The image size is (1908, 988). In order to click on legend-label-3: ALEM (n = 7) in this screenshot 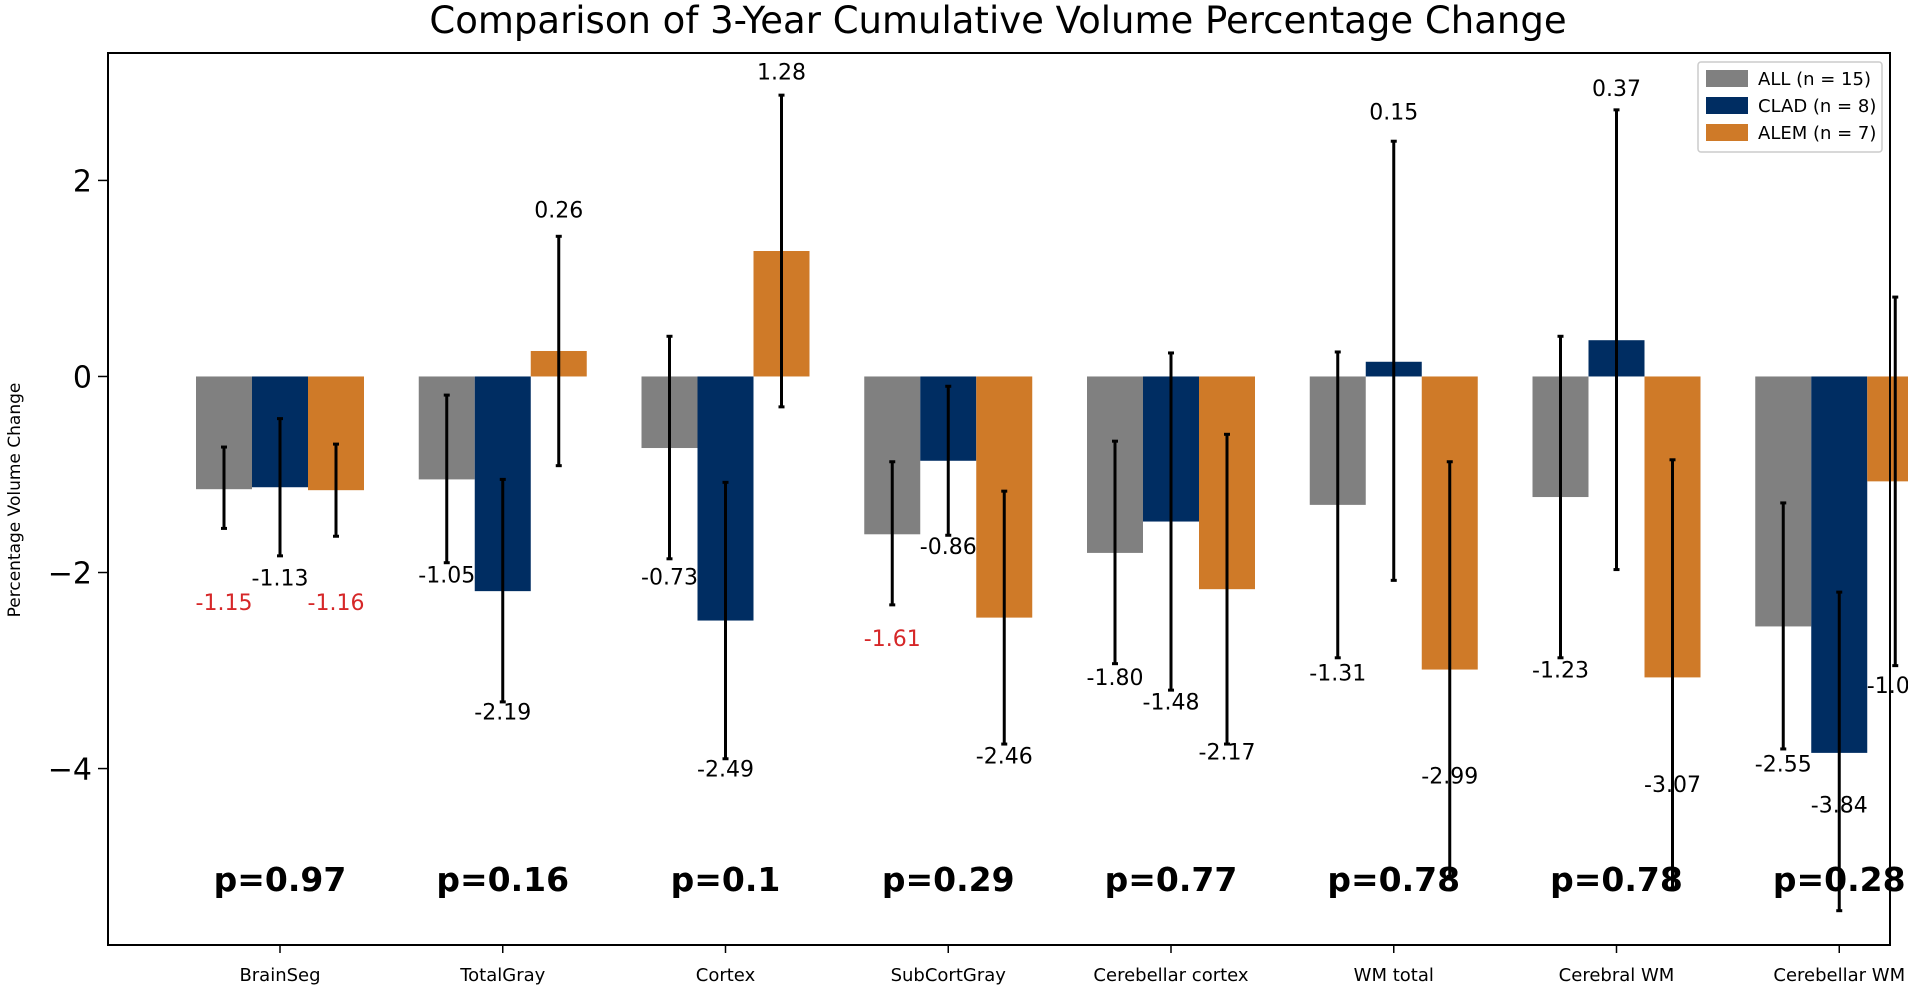, I will do `click(1817, 133)`.